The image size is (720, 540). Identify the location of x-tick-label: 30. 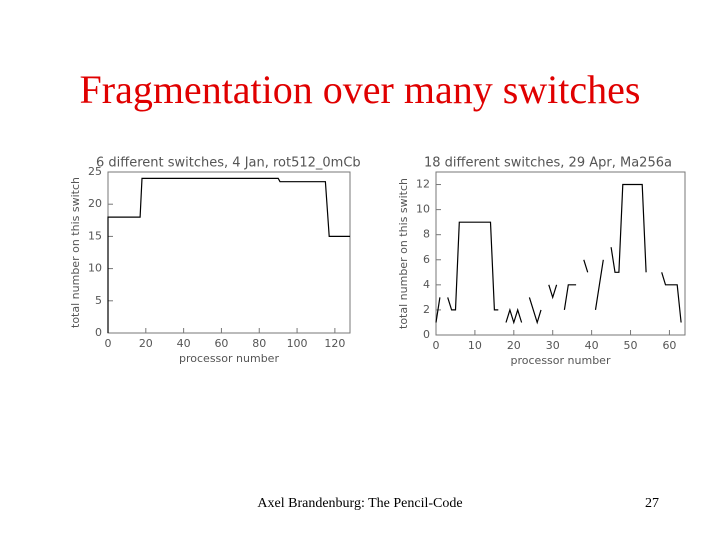
(553, 345).